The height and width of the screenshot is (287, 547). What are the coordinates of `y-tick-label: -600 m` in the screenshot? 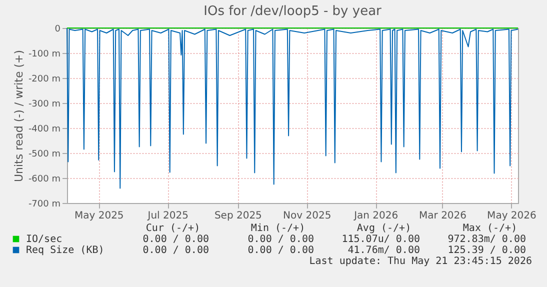 It's located at (44, 179).